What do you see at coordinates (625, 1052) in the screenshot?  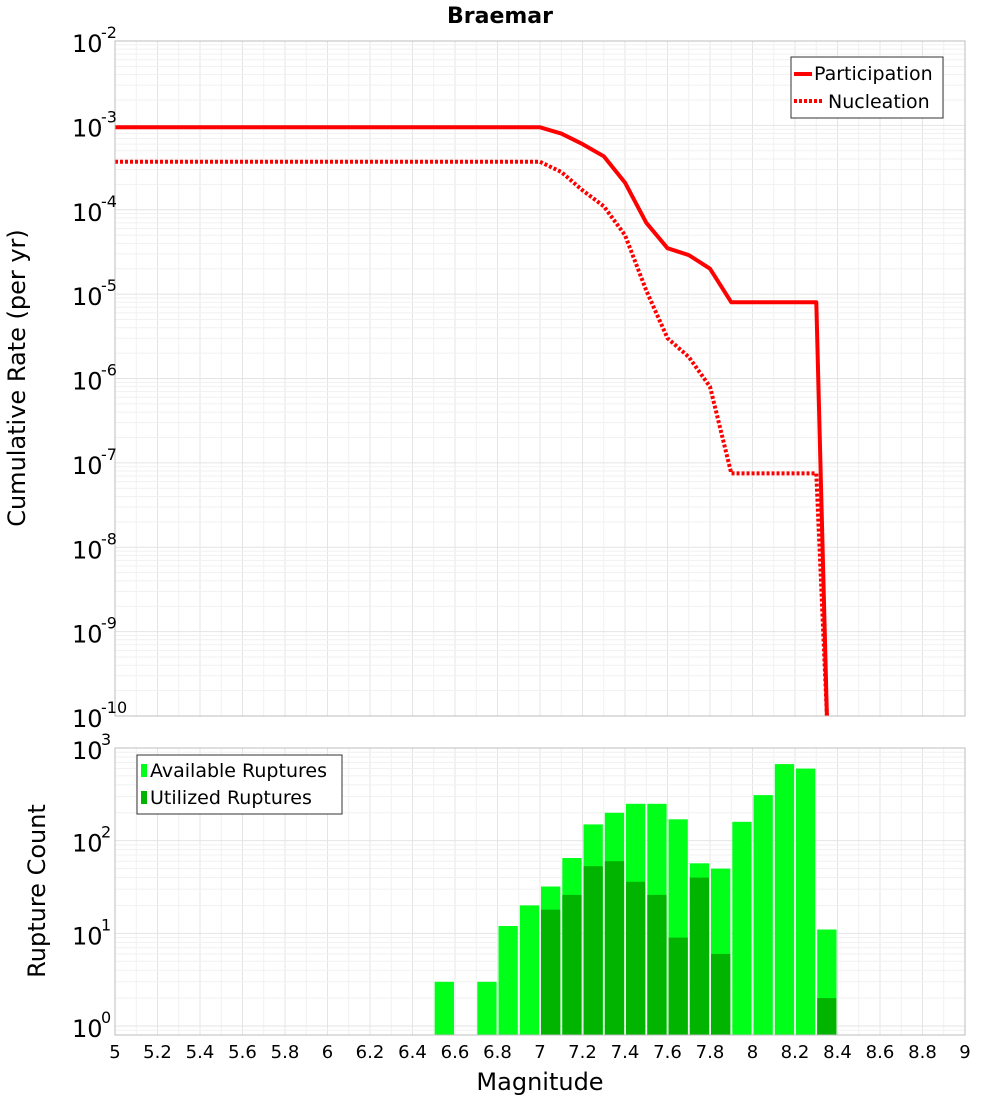 I see `x-tick-label: 7.4` at bounding box center [625, 1052].